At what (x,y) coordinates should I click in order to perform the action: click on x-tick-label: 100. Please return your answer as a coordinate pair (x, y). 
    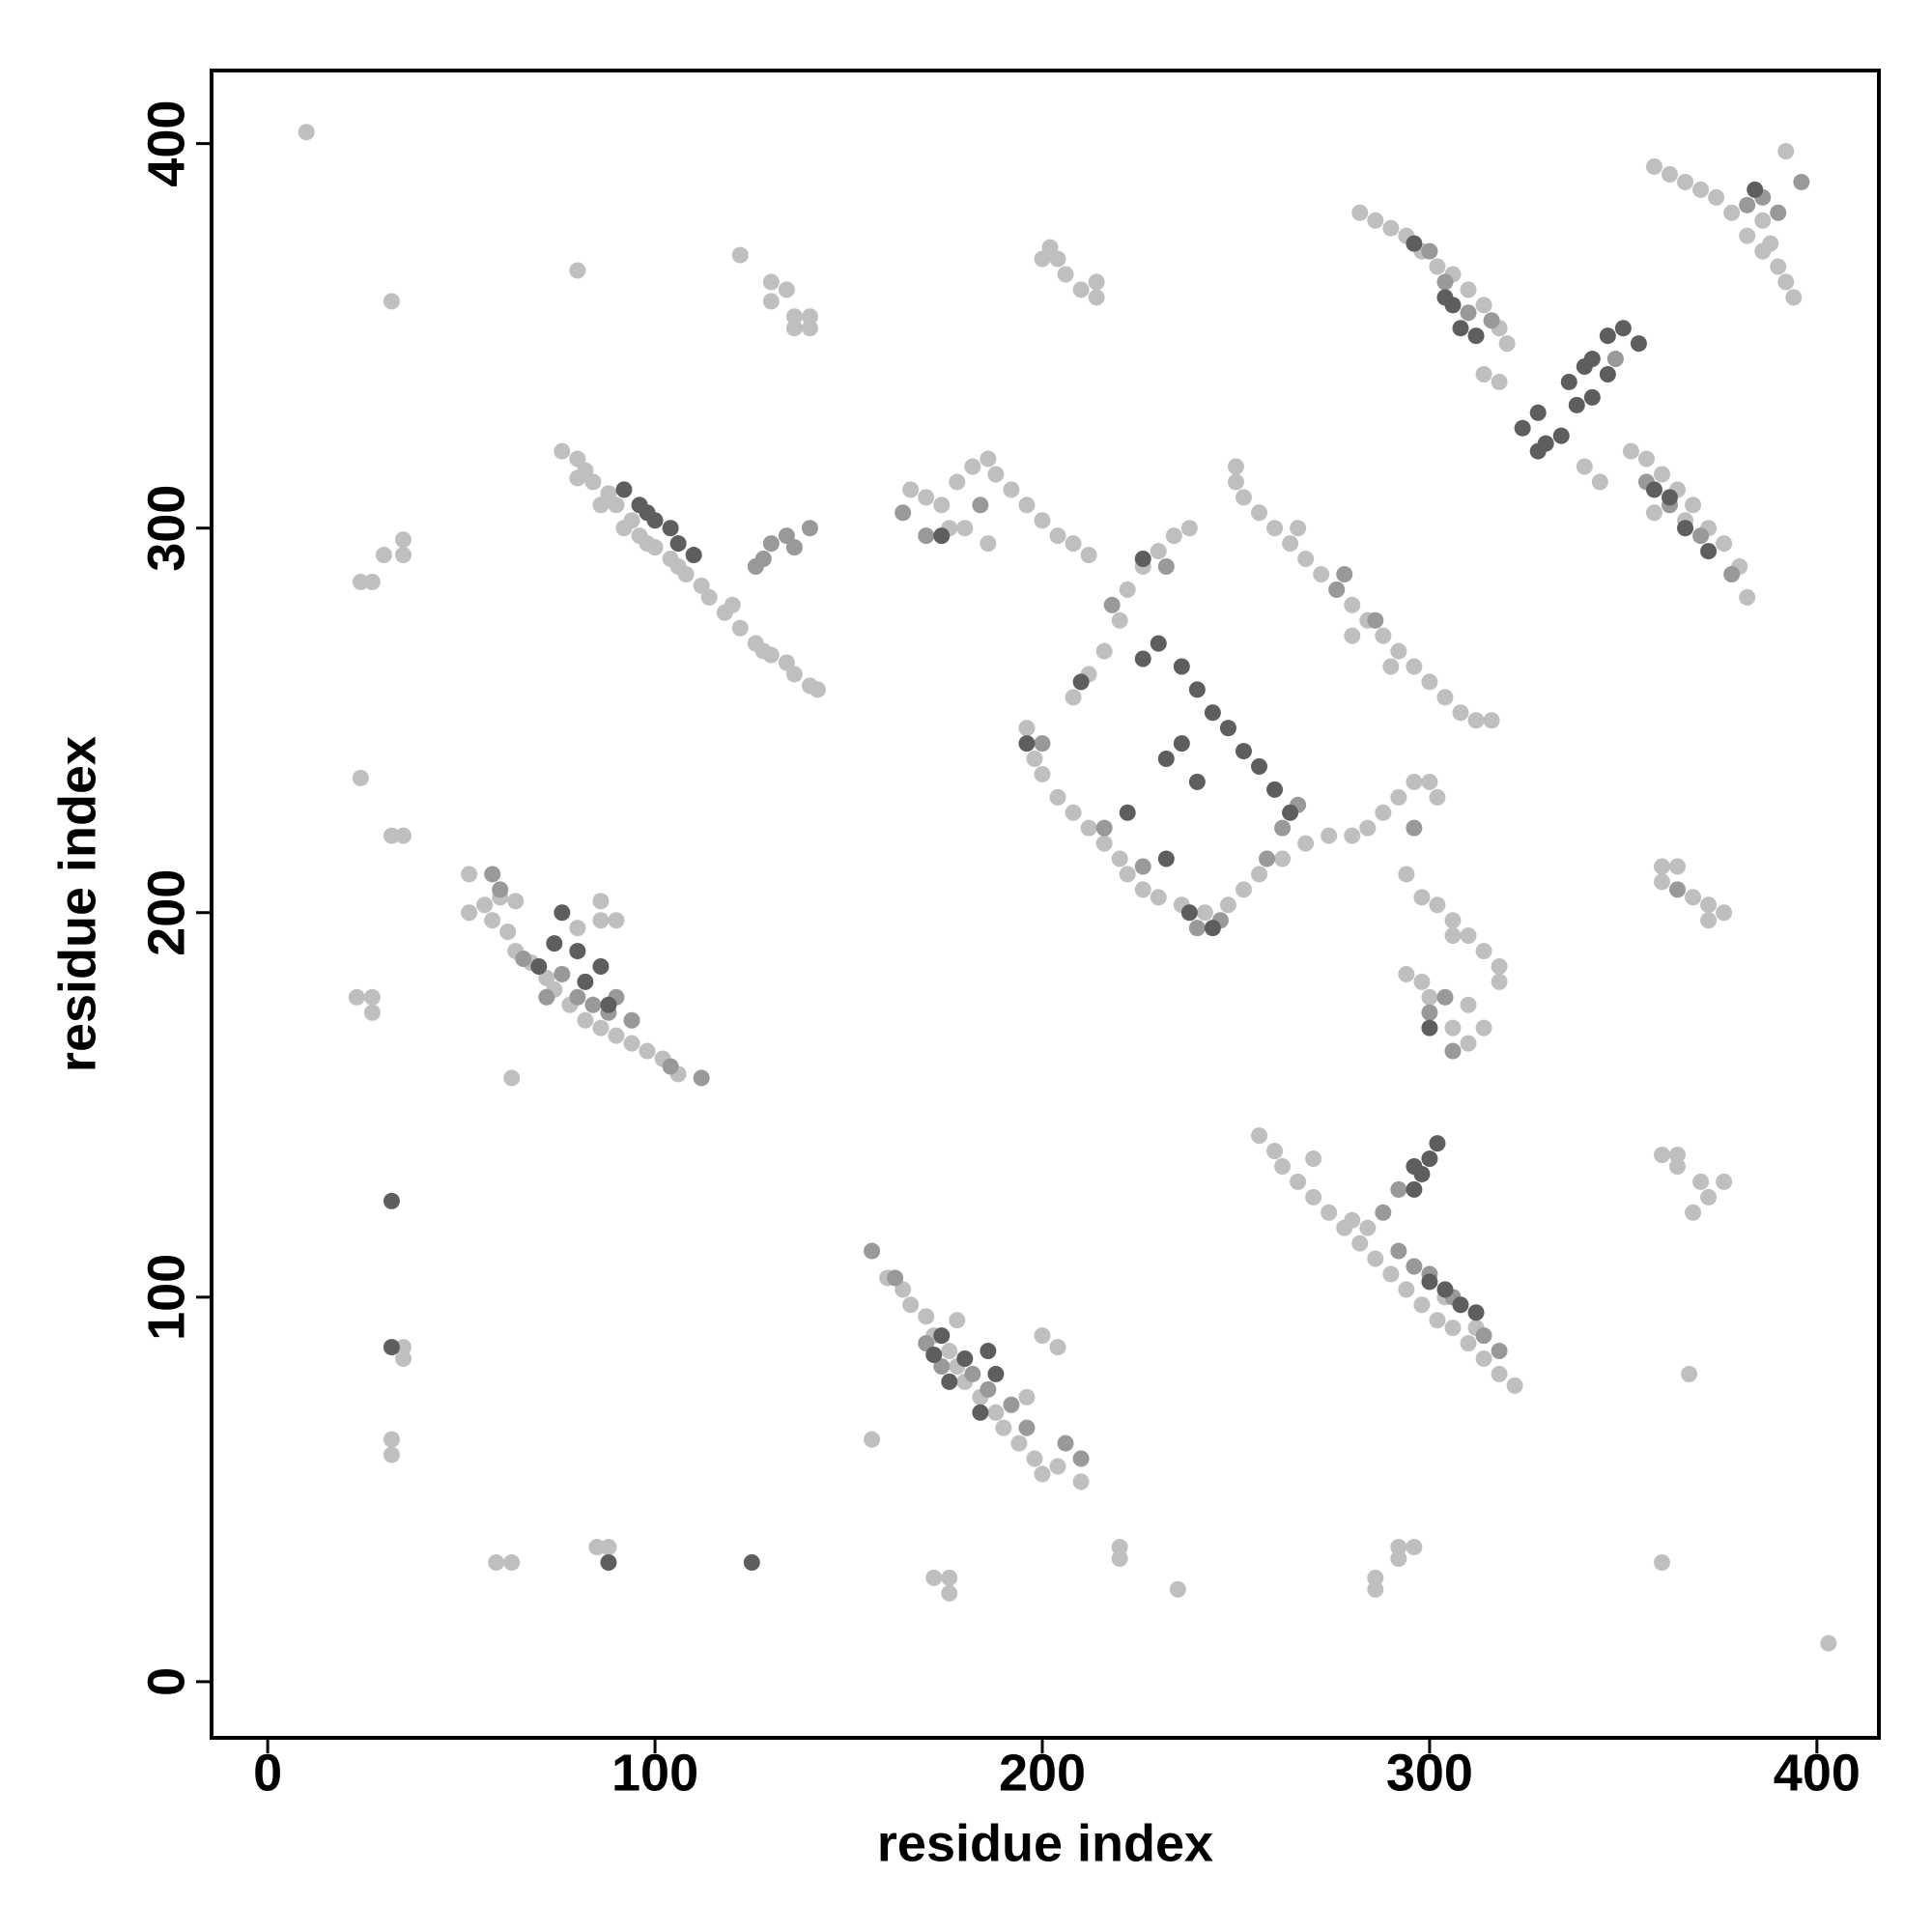
    Looking at the image, I should click on (654, 1773).